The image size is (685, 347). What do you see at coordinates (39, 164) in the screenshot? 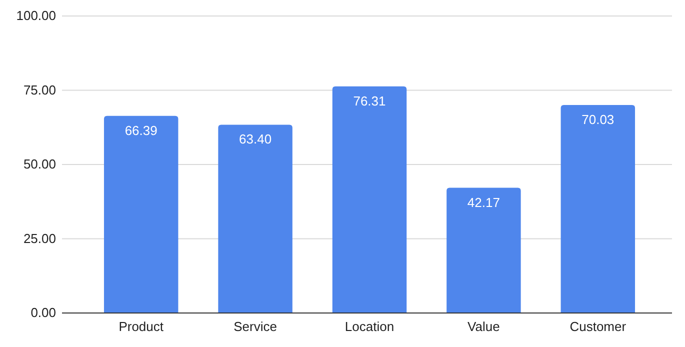
I see `y-tick-label: 50.00` at bounding box center [39, 164].